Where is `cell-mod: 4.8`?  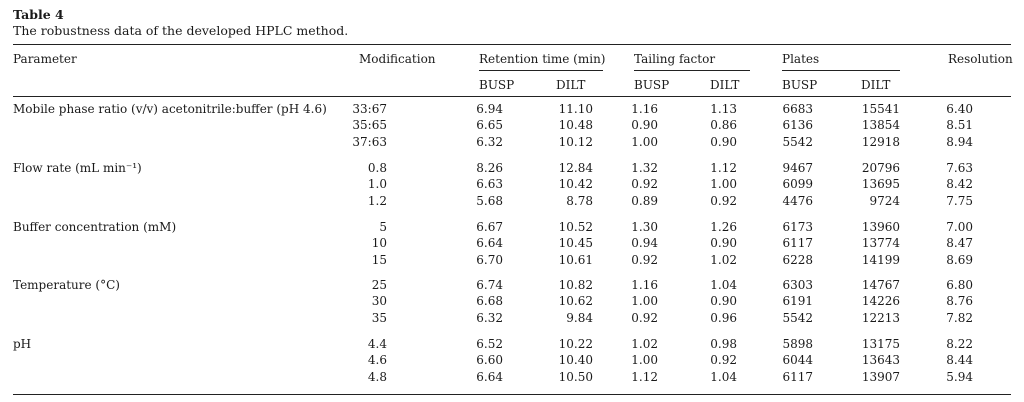 cell-mod: 4.8 is located at coordinates (377, 376).